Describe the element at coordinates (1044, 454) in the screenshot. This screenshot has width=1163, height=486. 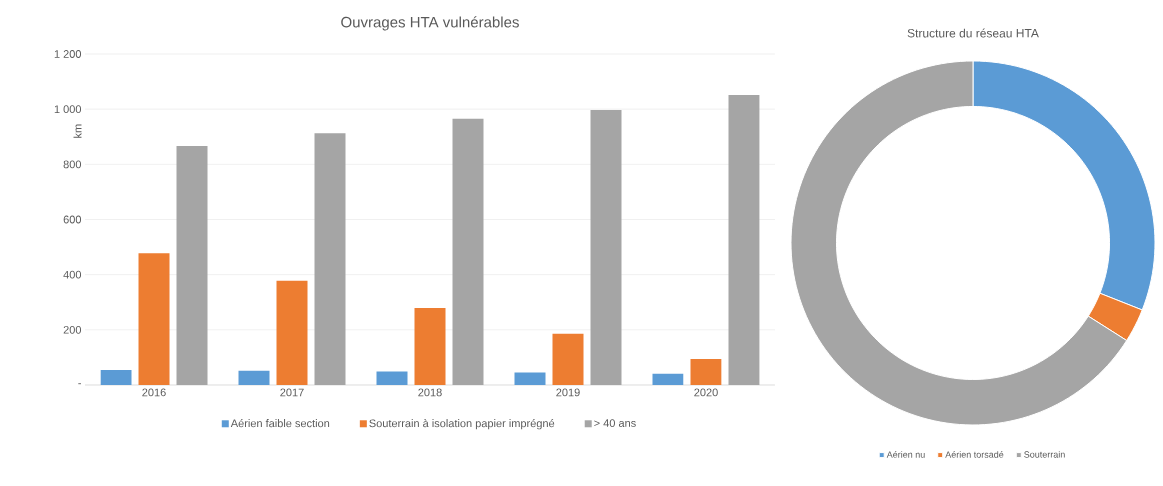
I see `legend-label: Souterrain` at that location.